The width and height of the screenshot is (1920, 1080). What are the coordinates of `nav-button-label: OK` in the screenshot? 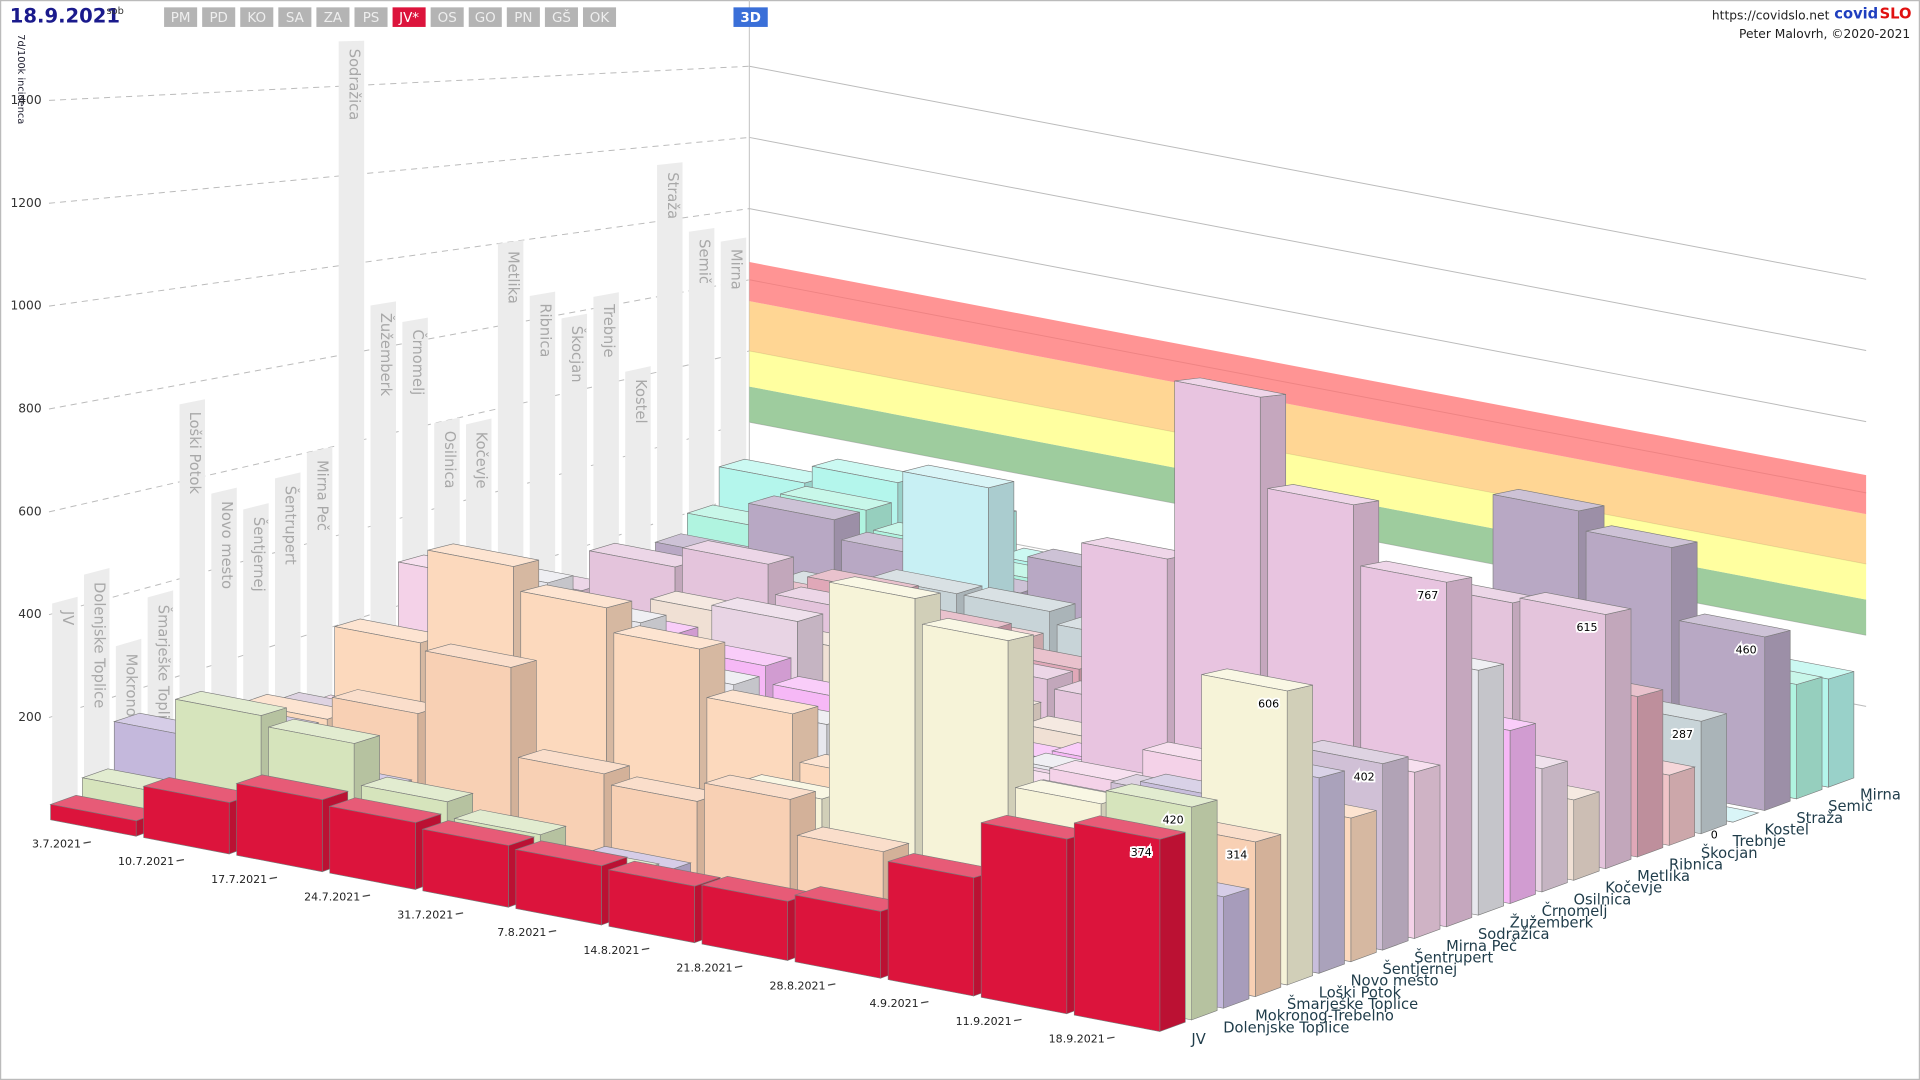 It's located at (600, 18).